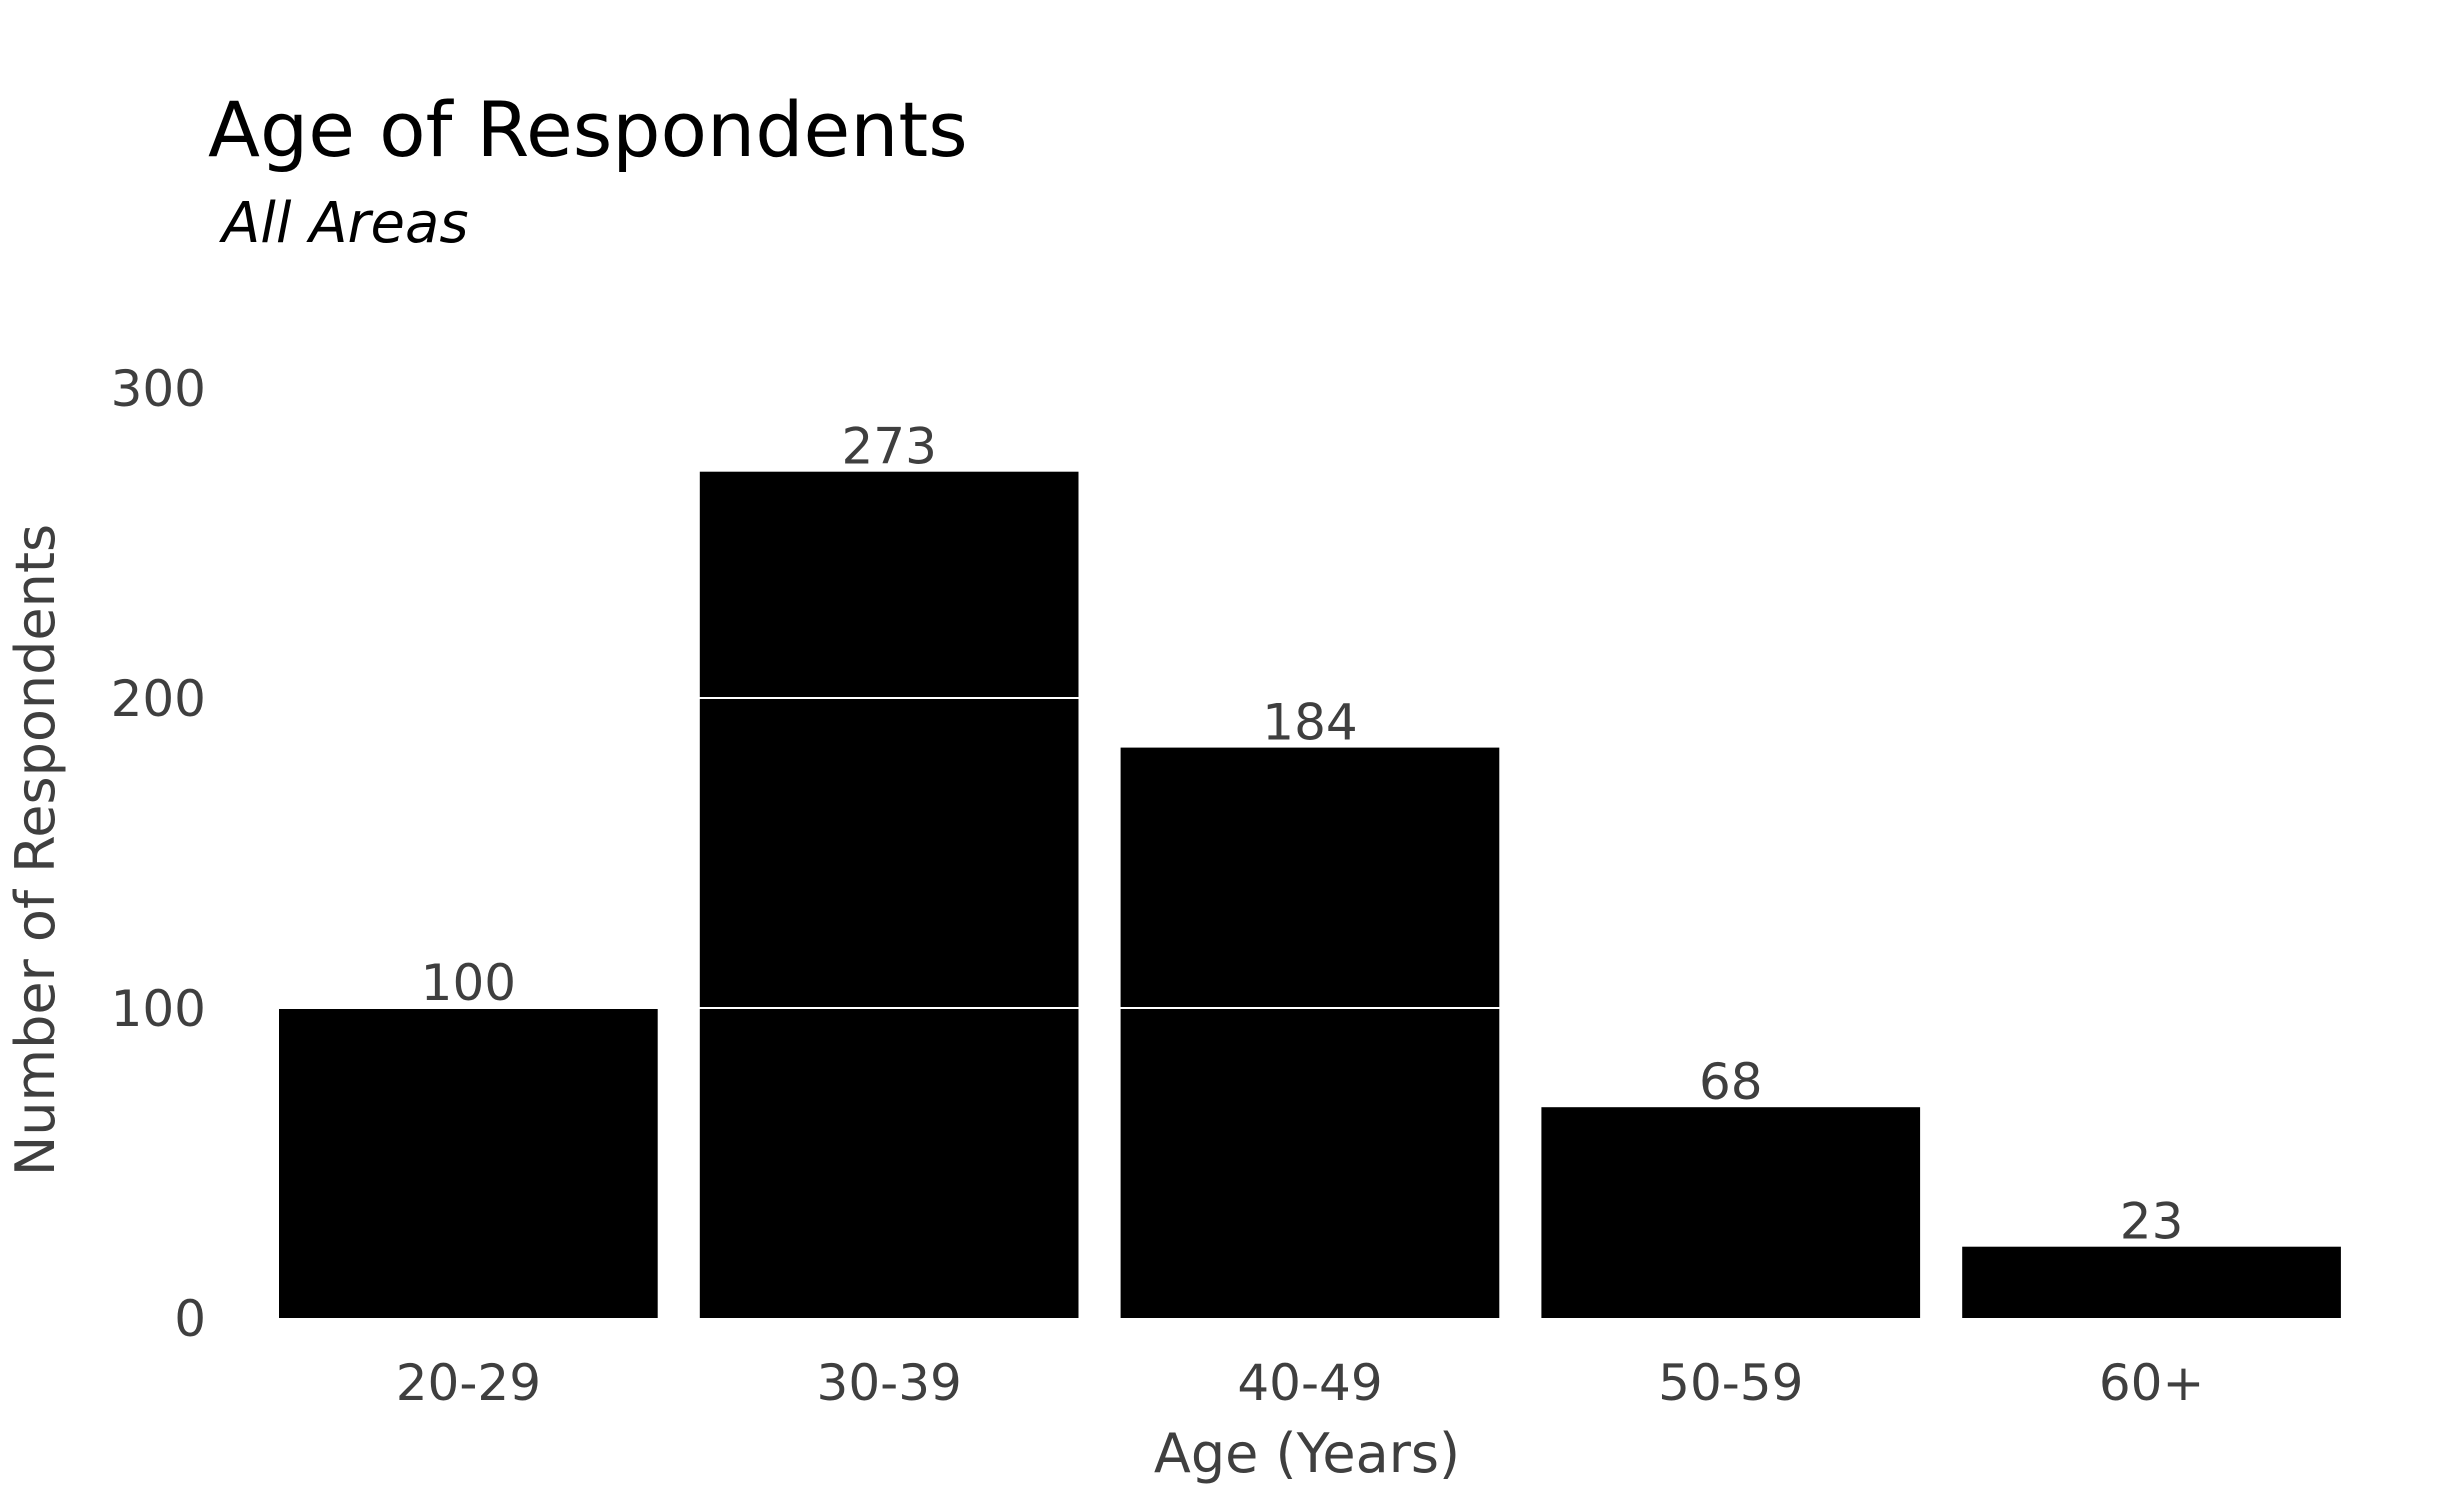  I want to click on x-tick-label-40-49: 40-49, so click(1309, 1383).